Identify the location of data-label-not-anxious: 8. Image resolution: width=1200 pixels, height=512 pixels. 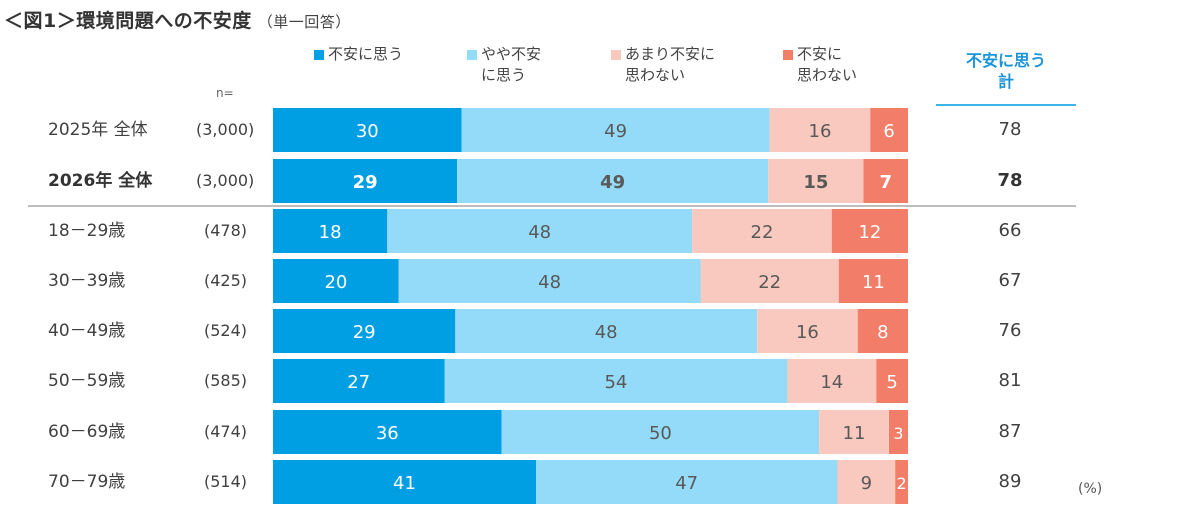
(882, 332).